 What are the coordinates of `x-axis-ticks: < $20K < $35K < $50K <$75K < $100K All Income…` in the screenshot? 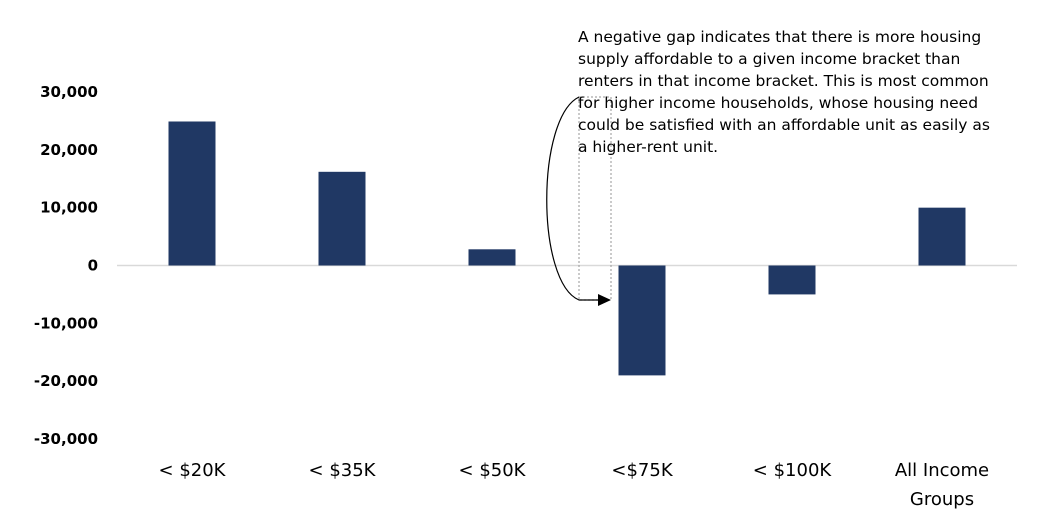 It's located at (574, 485).